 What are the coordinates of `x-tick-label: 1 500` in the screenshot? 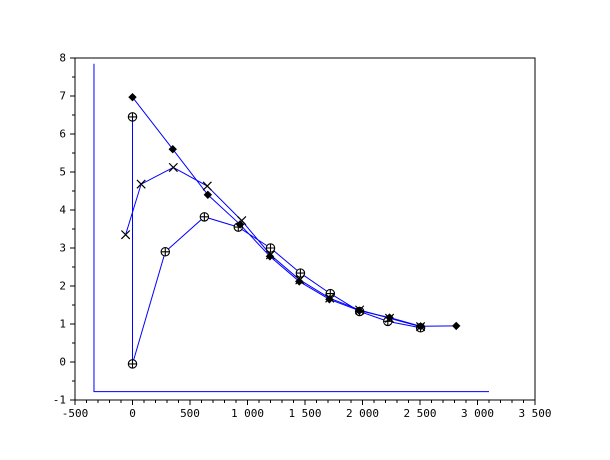 It's located at (304, 413).